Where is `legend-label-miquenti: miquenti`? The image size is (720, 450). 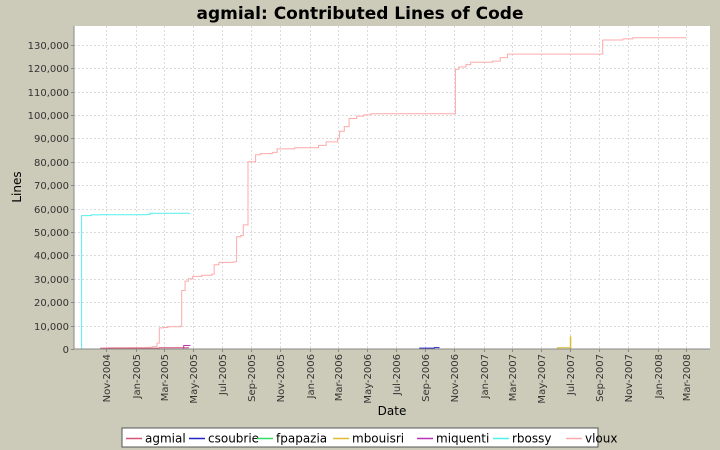 legend-label-miquenti: miquenti is located at coordinates (462, 439).